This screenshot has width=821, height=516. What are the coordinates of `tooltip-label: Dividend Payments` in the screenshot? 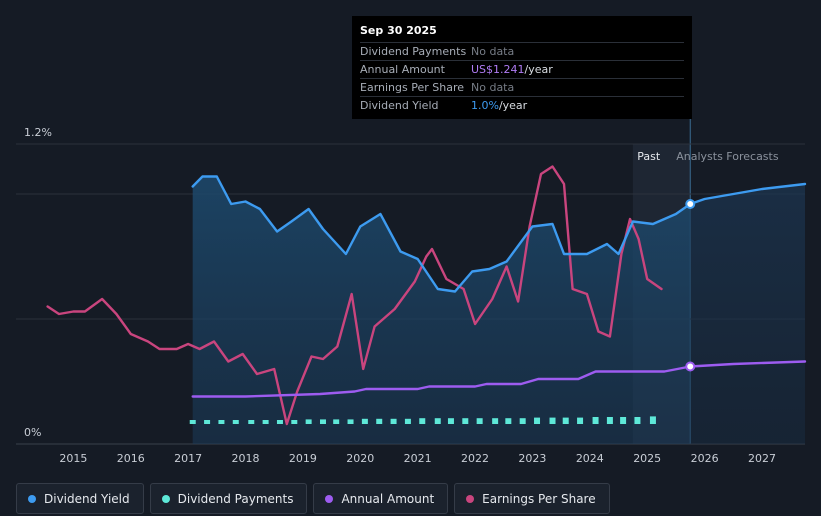 It's located at (413, 51).